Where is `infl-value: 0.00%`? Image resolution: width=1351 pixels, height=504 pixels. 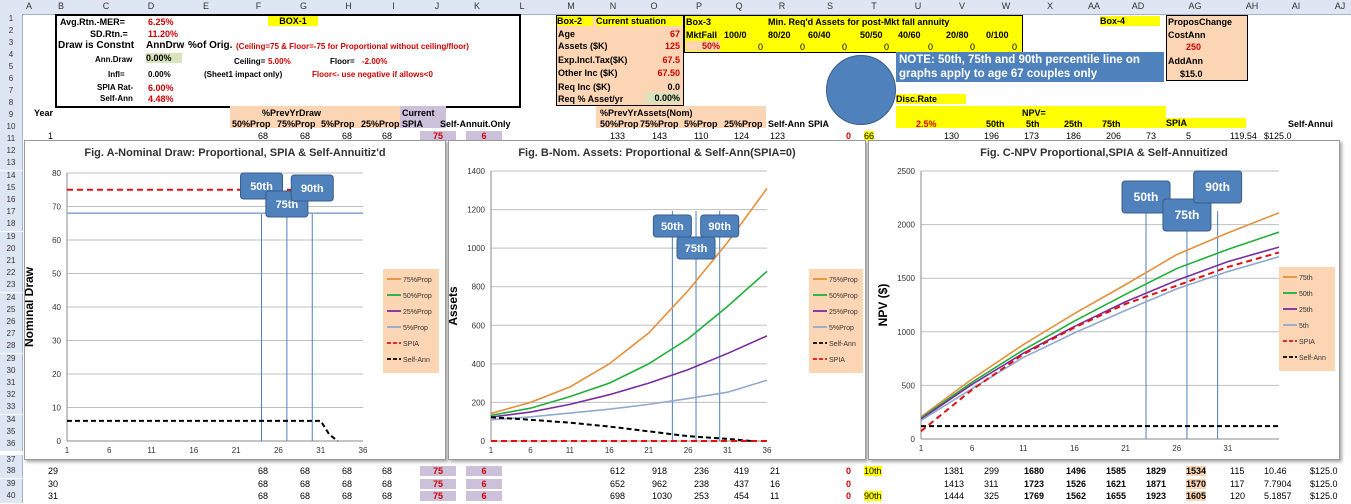 infl-value: 0.00% is located at coordinates (159, 74).